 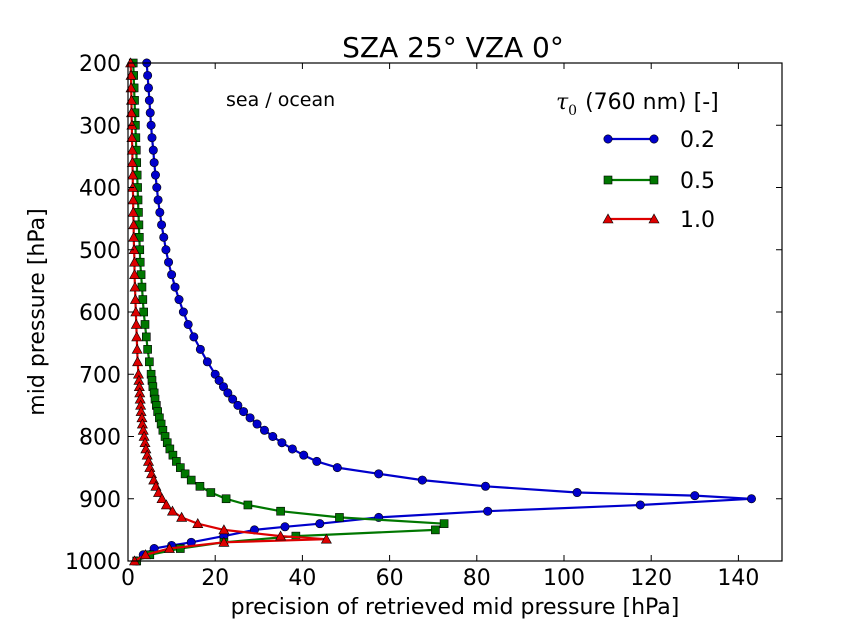 I want to click on legend-entry-0-2: 0.2, so click(x=659, y=140).